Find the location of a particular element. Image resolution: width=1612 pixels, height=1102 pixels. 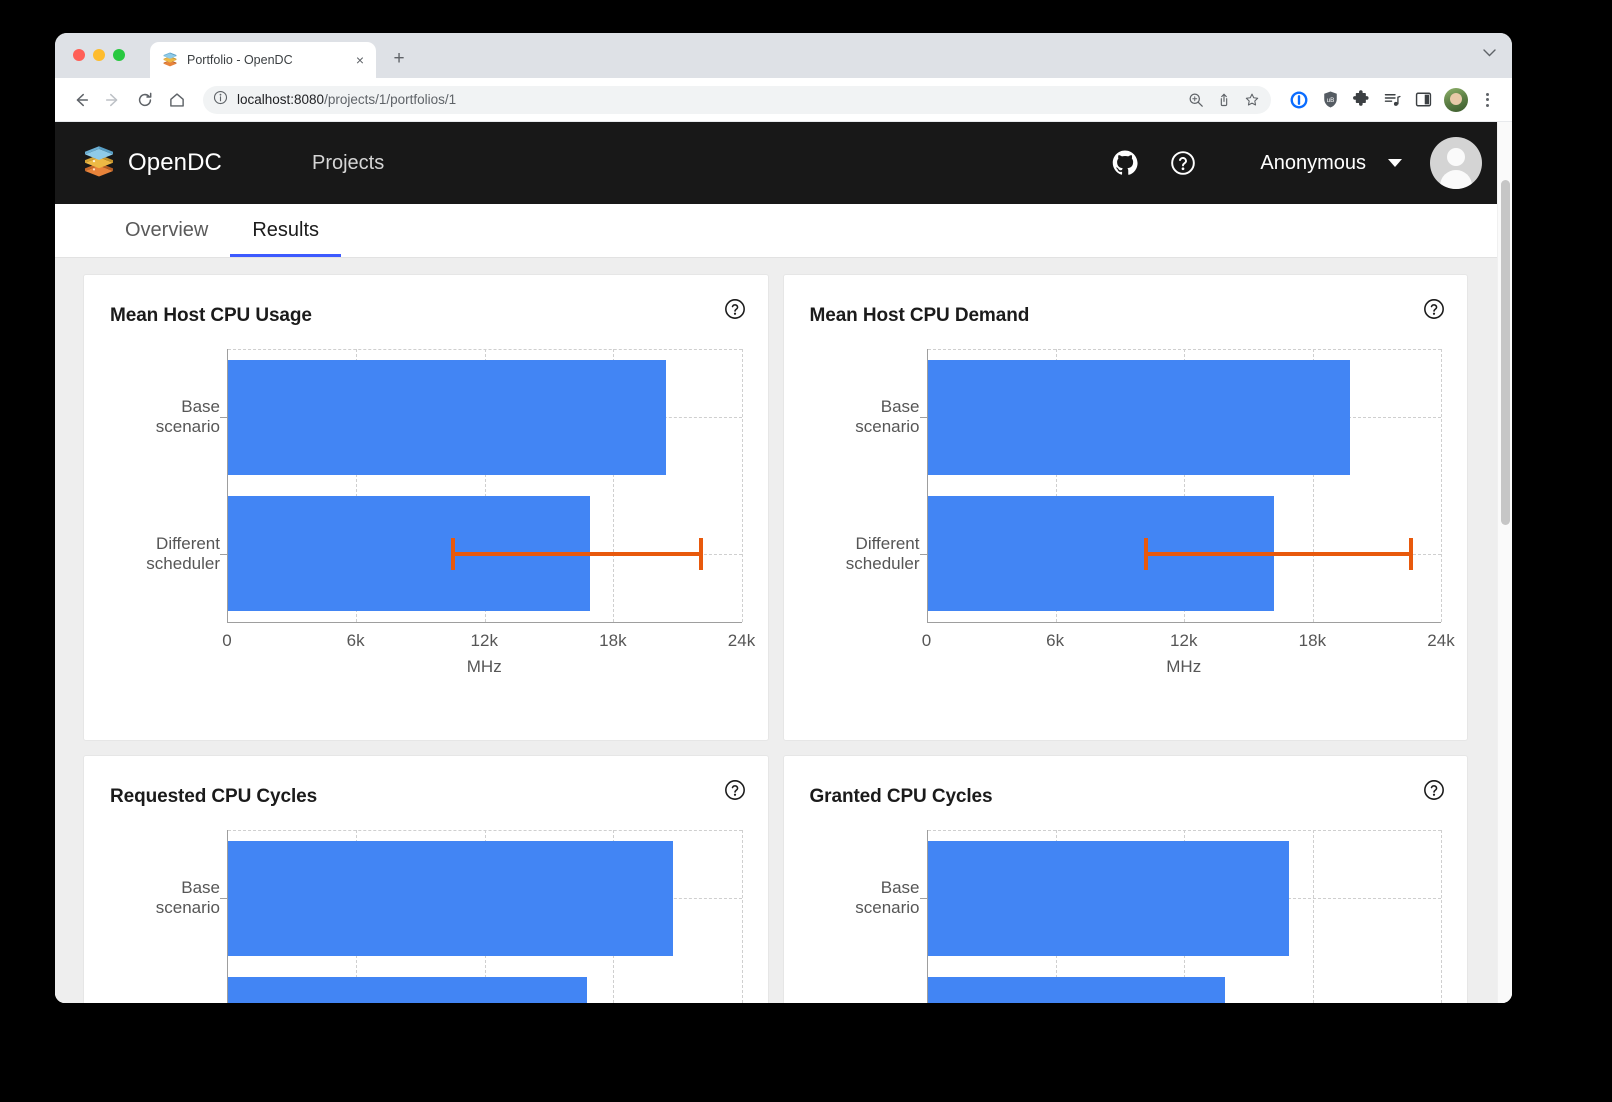

svg-text: uB is located at coordinates (1330, 100).